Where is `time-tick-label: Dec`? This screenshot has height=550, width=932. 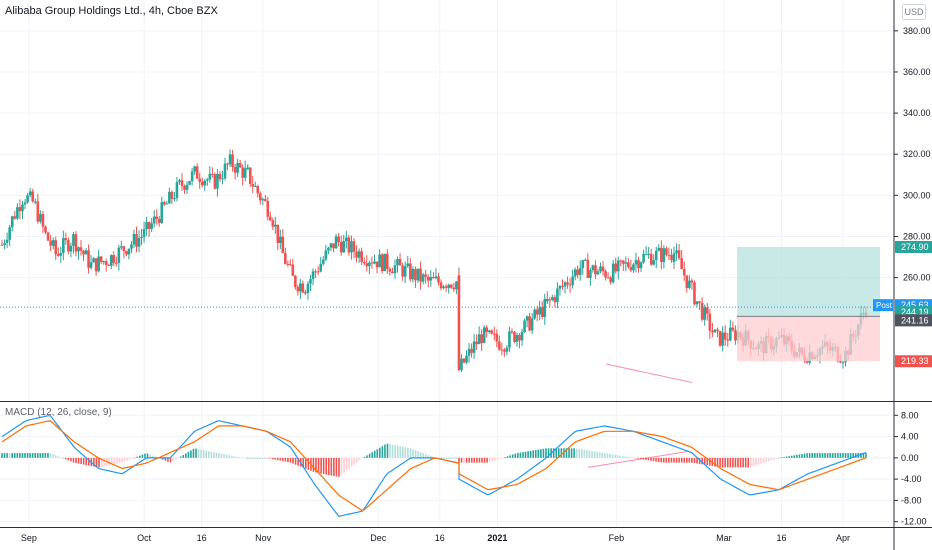 time-tick-label: Dec is located at coordinates (378, 538).